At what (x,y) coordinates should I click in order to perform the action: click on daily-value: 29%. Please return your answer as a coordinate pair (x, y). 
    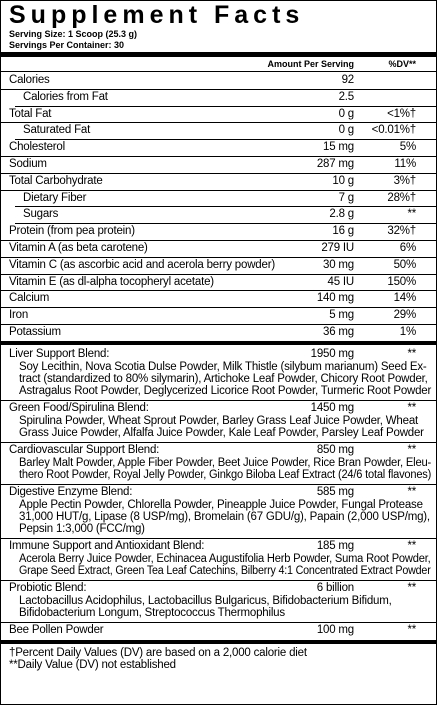
    Looking at the image, I should click on (405, 315).